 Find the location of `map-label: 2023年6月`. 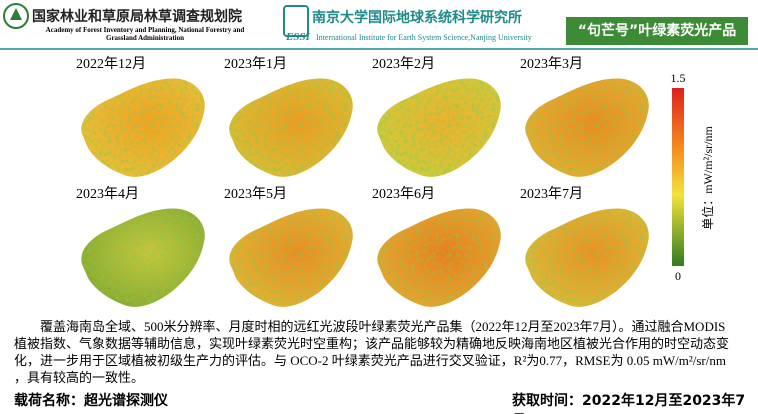

map-label: 2023年6月 is located at coordinates (403, 194).